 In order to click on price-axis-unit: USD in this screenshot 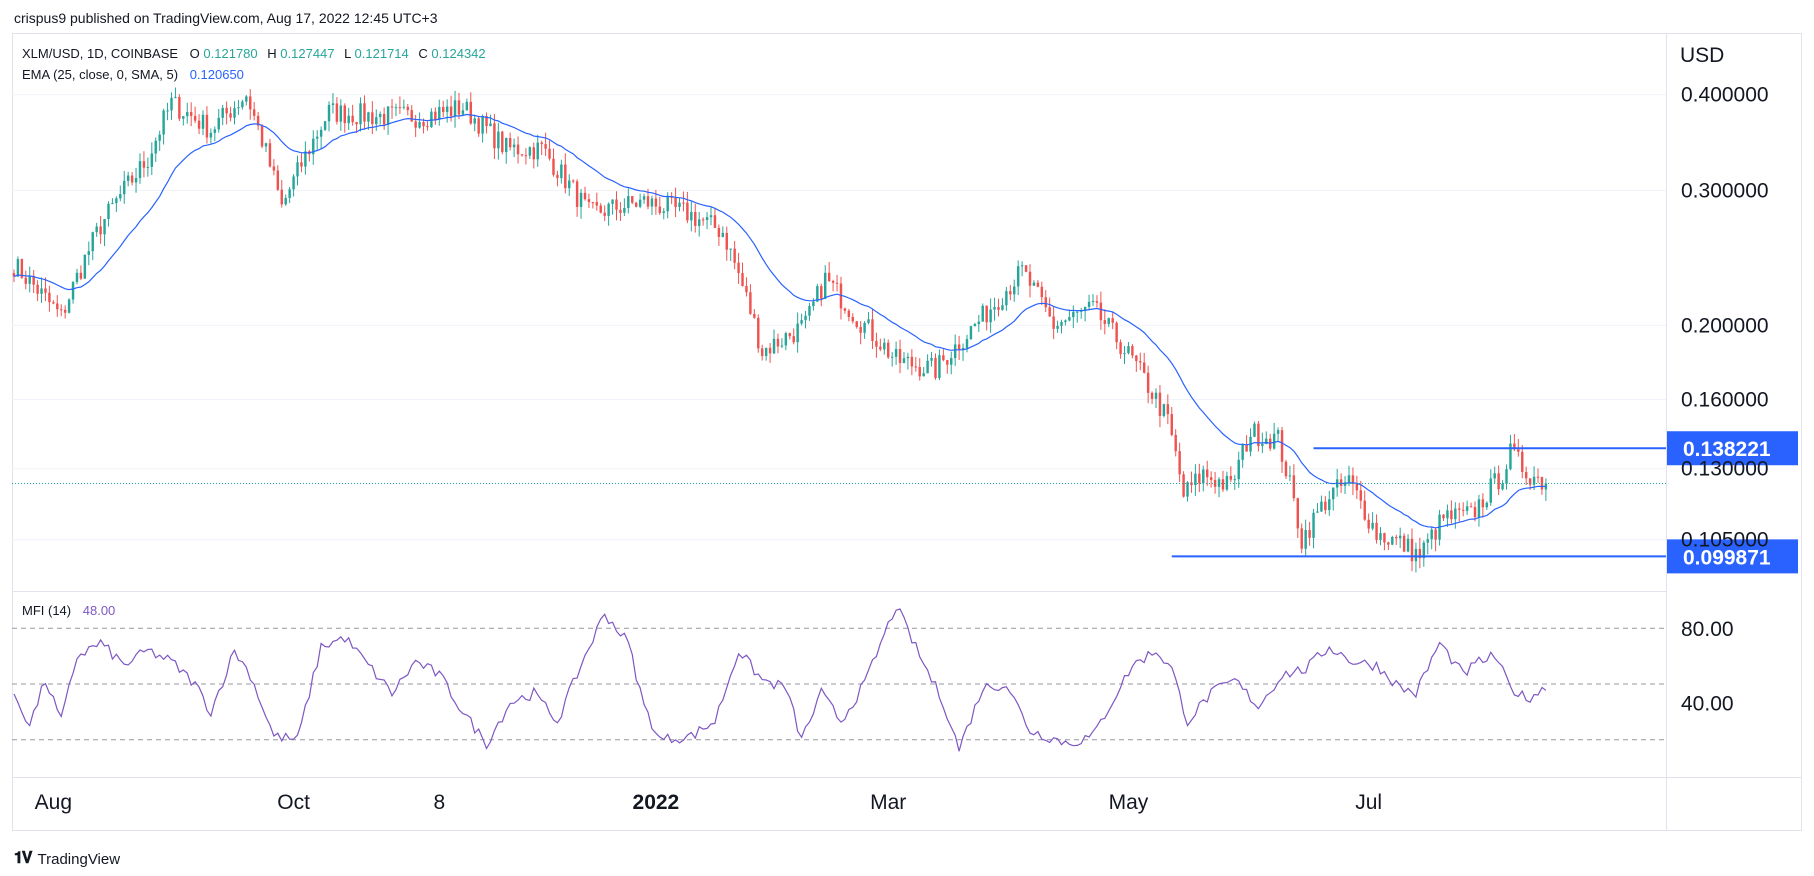, I will do `click(1702, 55)`.